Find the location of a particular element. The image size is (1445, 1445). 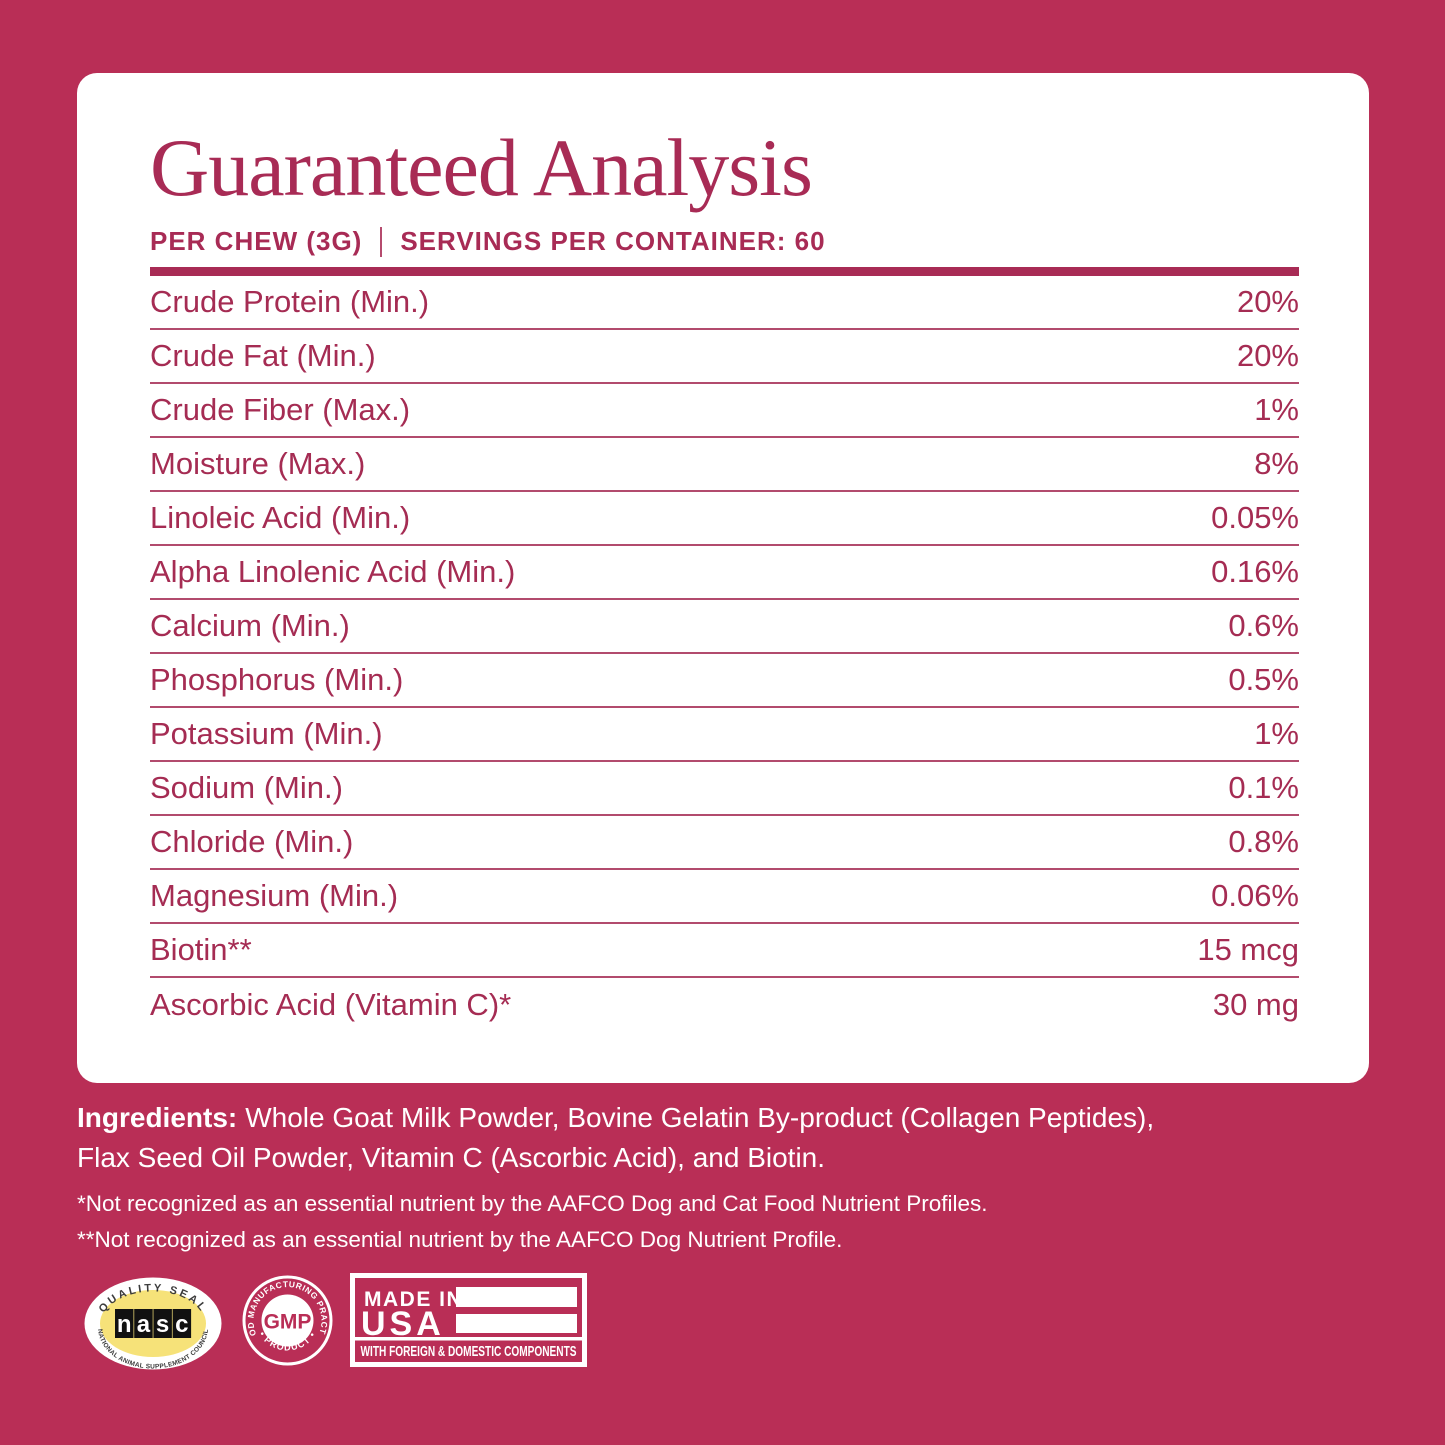

table-row: Moisture (Max.) 8% is located at coordinates (724, 465).